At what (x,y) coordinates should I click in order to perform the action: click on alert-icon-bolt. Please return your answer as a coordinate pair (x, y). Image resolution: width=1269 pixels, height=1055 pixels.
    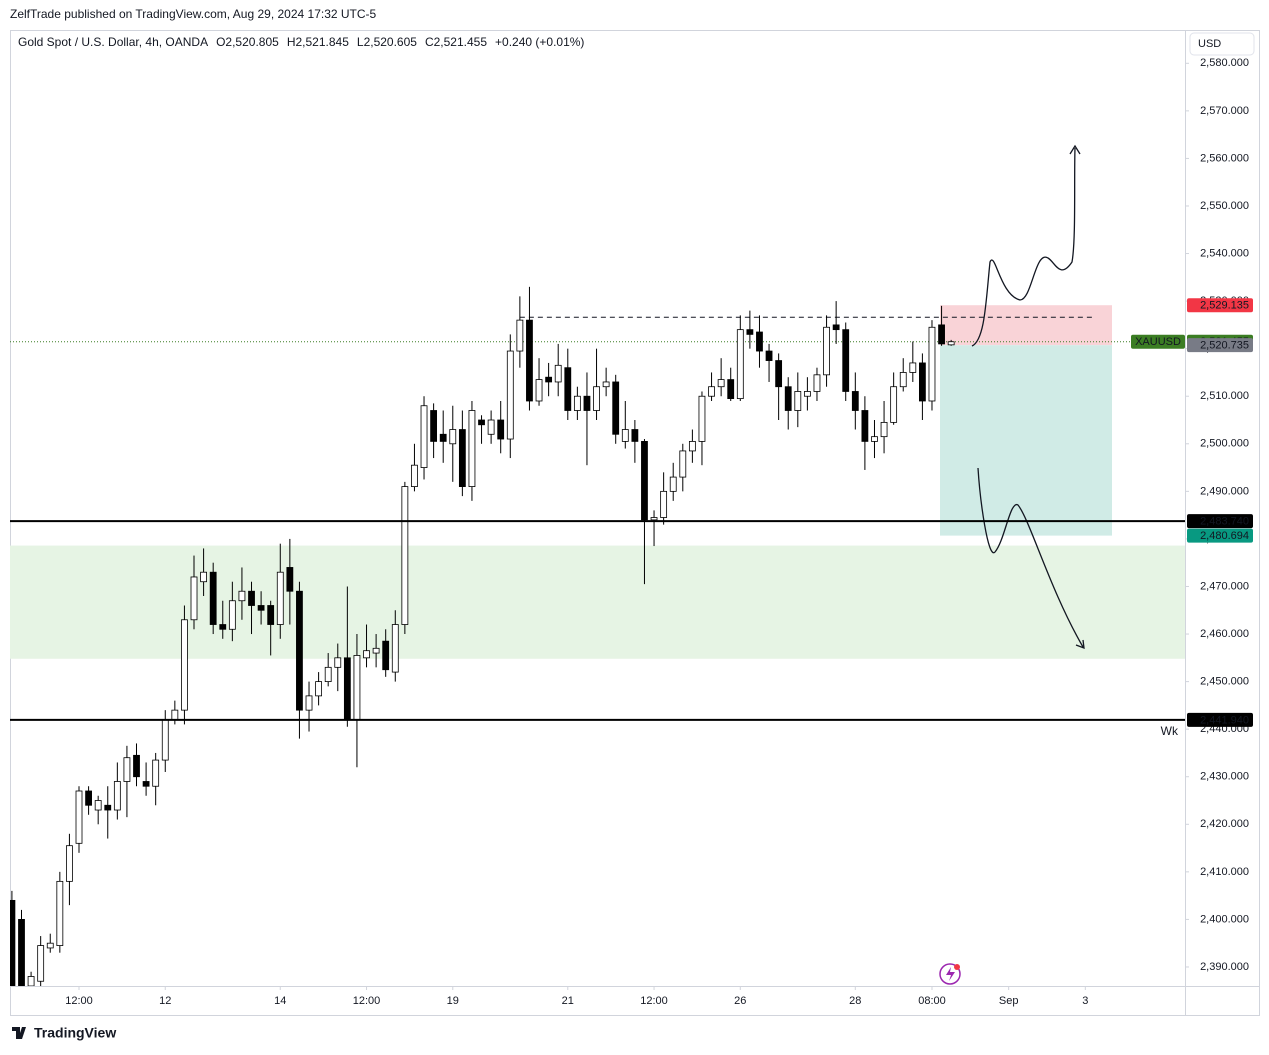
    Looking at the image, I should click on (950, 974).